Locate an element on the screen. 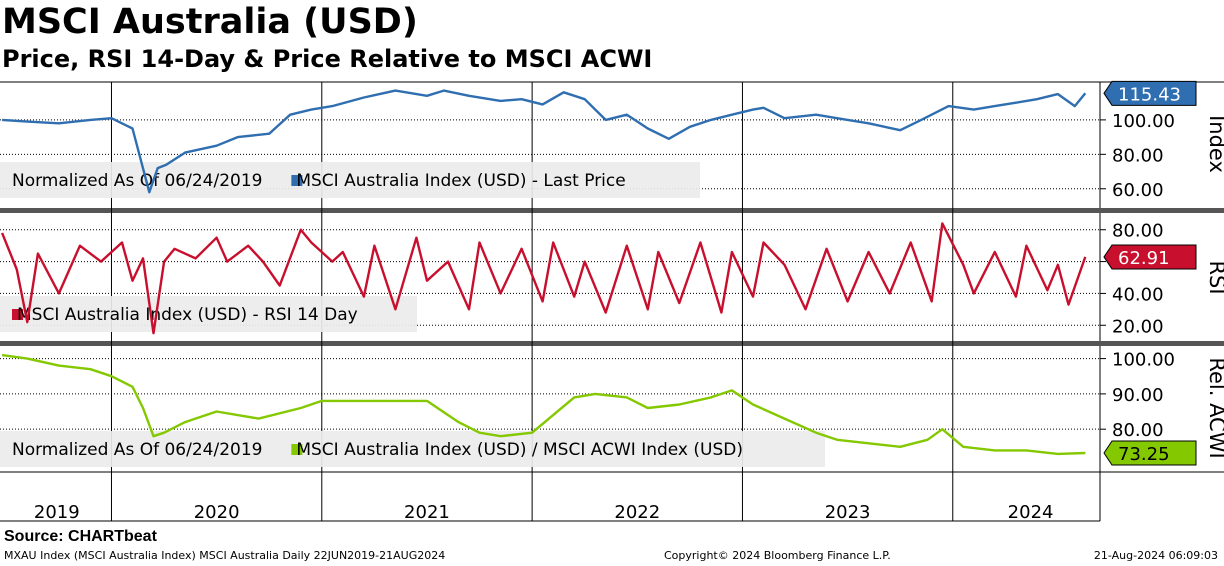 The height and width of the screenshot is (566, 1224). y-tick-label: 40.00 is located at coordinates (1138, 294).